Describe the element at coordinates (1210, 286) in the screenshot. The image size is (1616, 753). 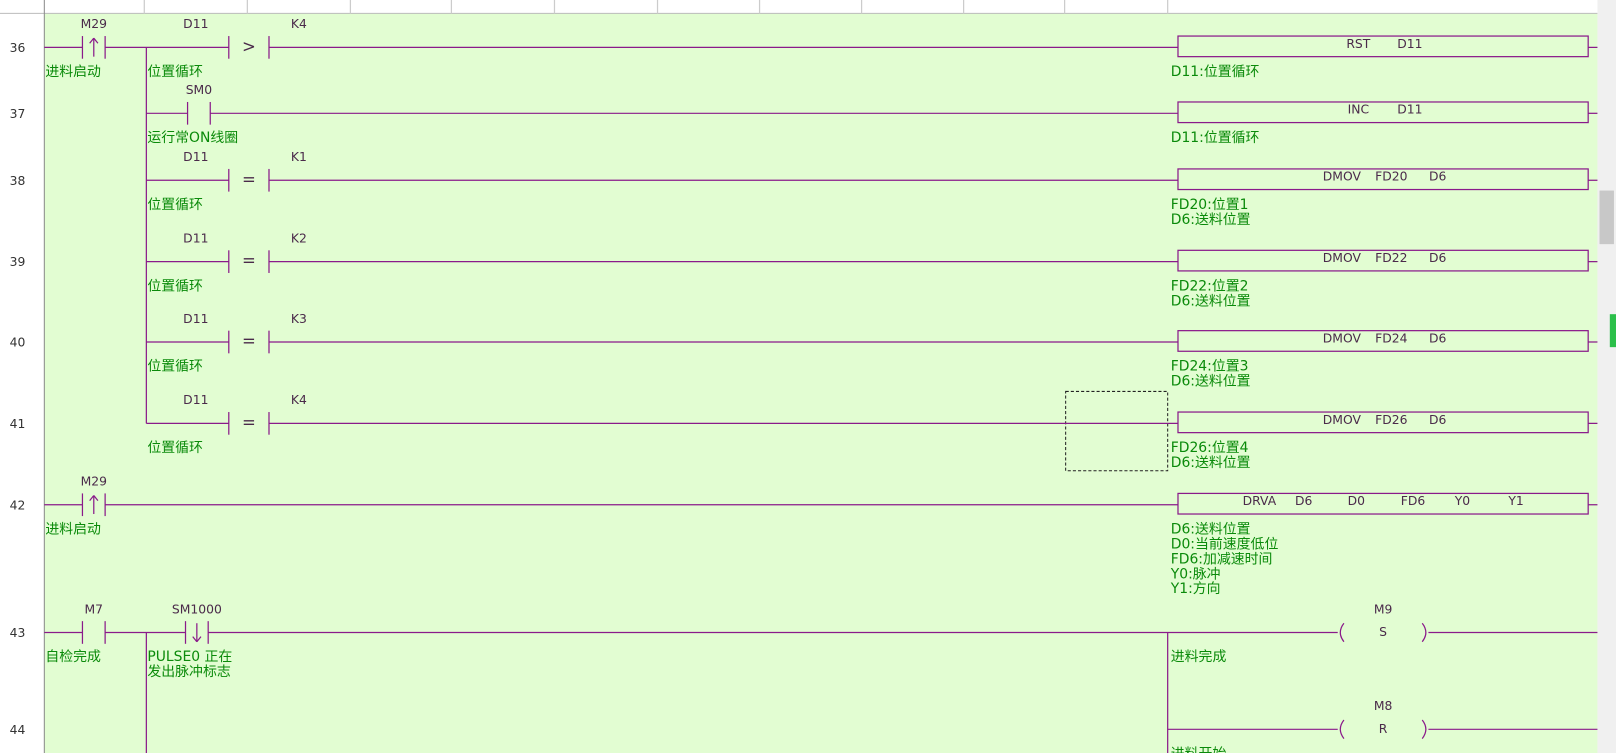
I see `instruction-note: FD22:位置2` at that location.